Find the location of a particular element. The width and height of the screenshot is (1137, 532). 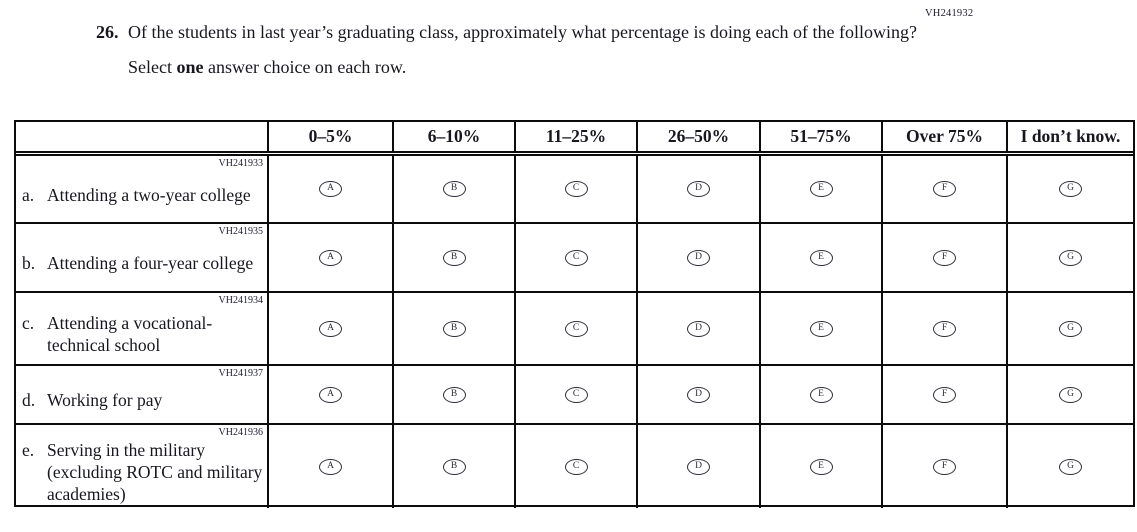

answer-bubble-b-A: A is located at coordinates (330, 257).